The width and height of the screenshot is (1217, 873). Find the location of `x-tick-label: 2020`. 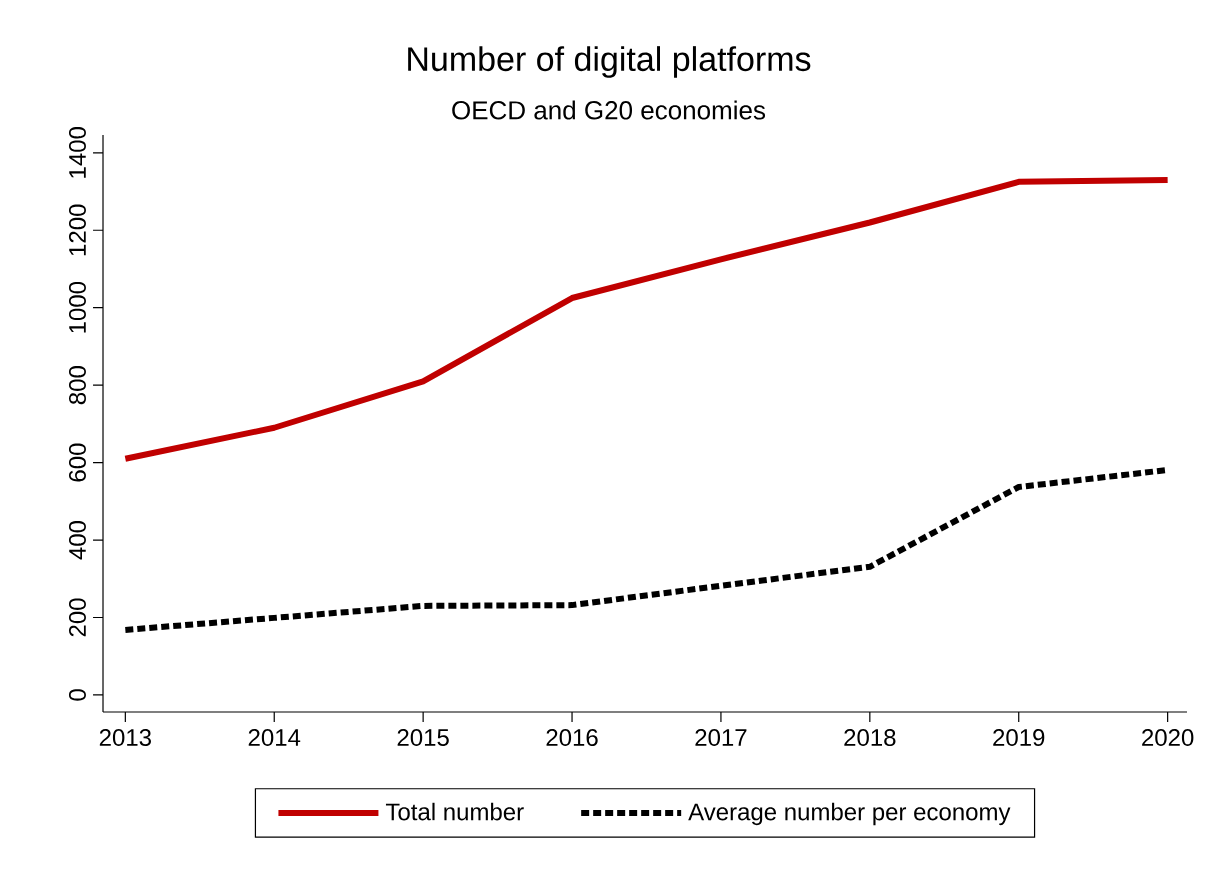

x-tick-label: 2020 is located at coordinates (1168, 738).